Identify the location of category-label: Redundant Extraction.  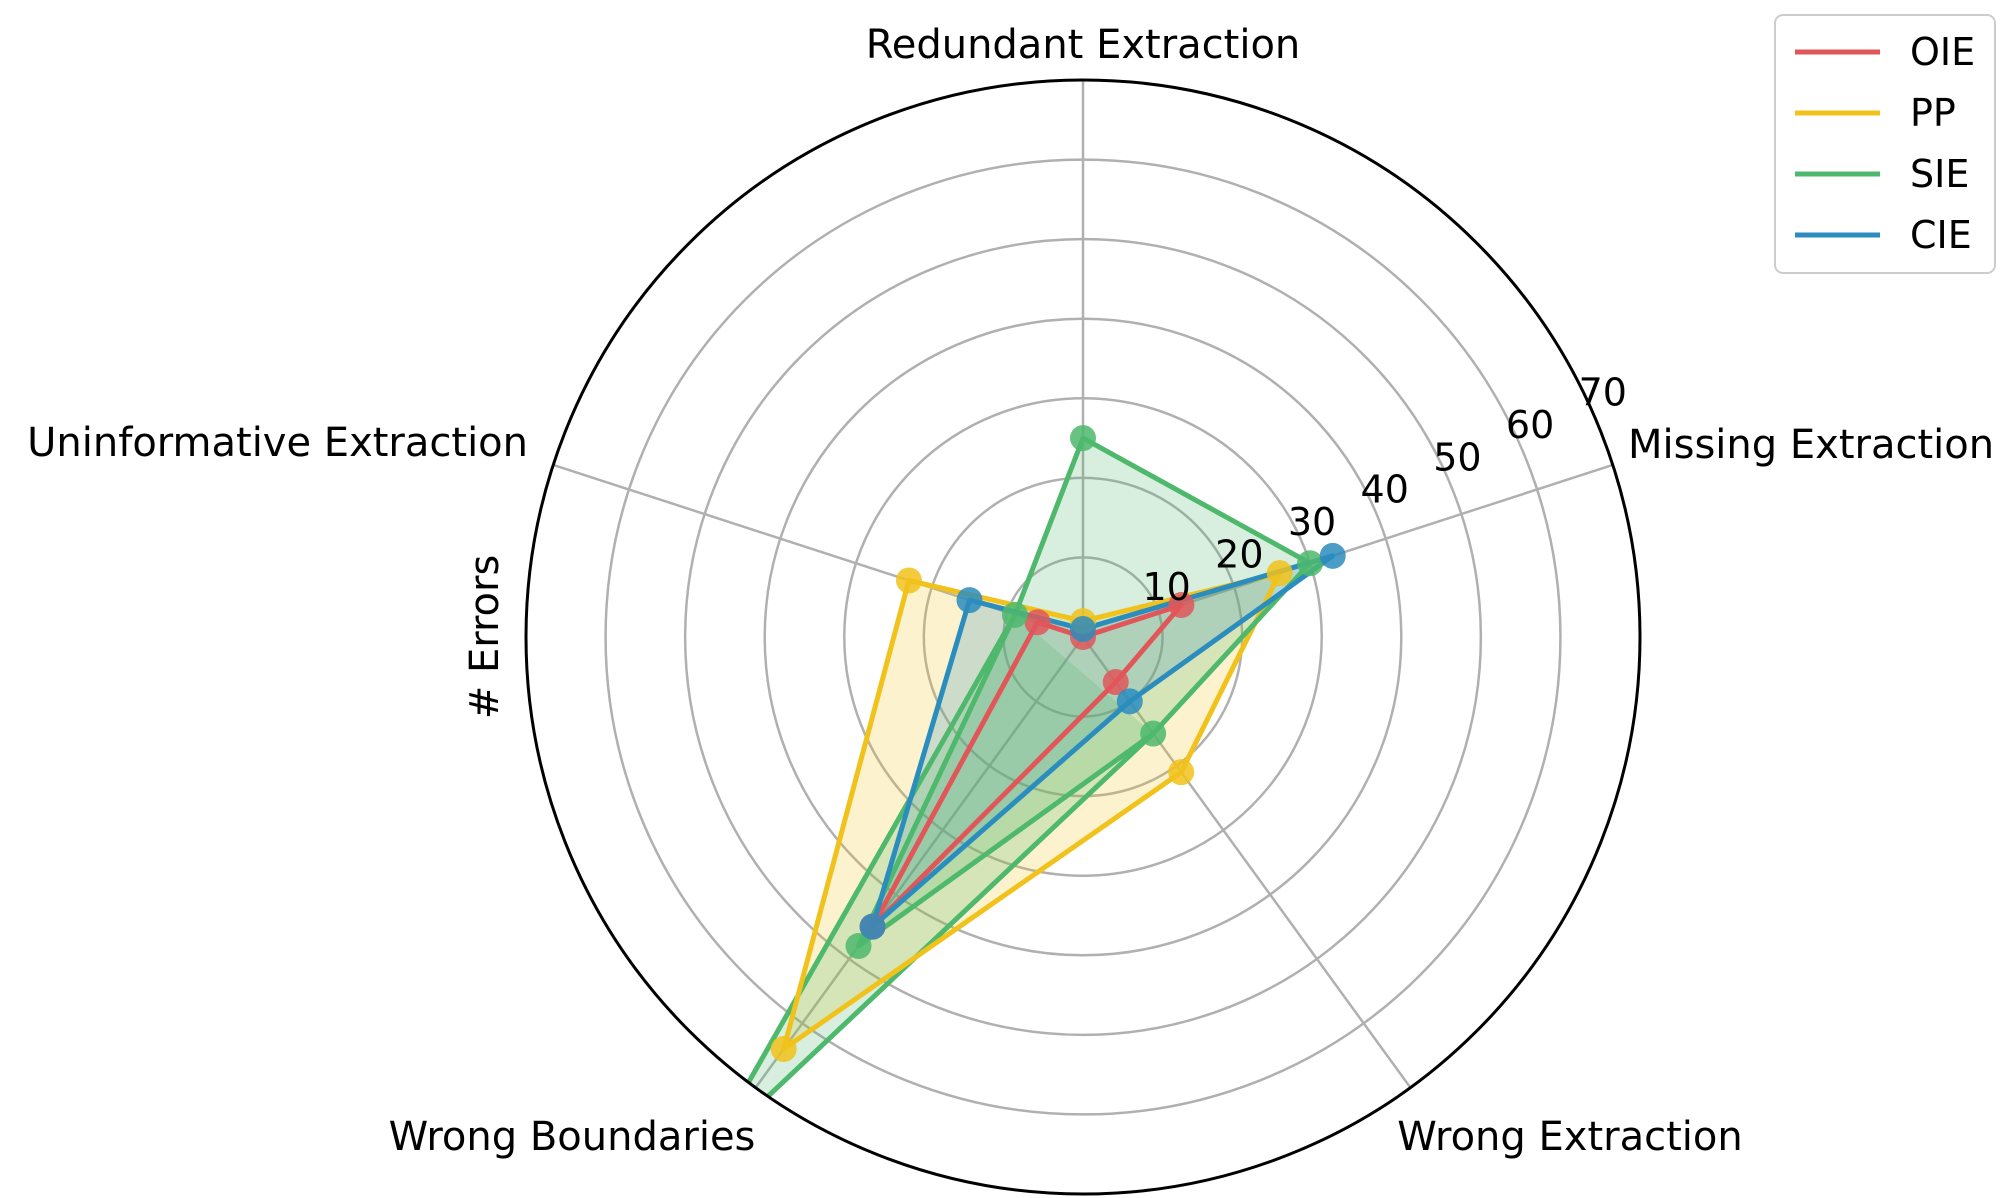
(1083, 45).